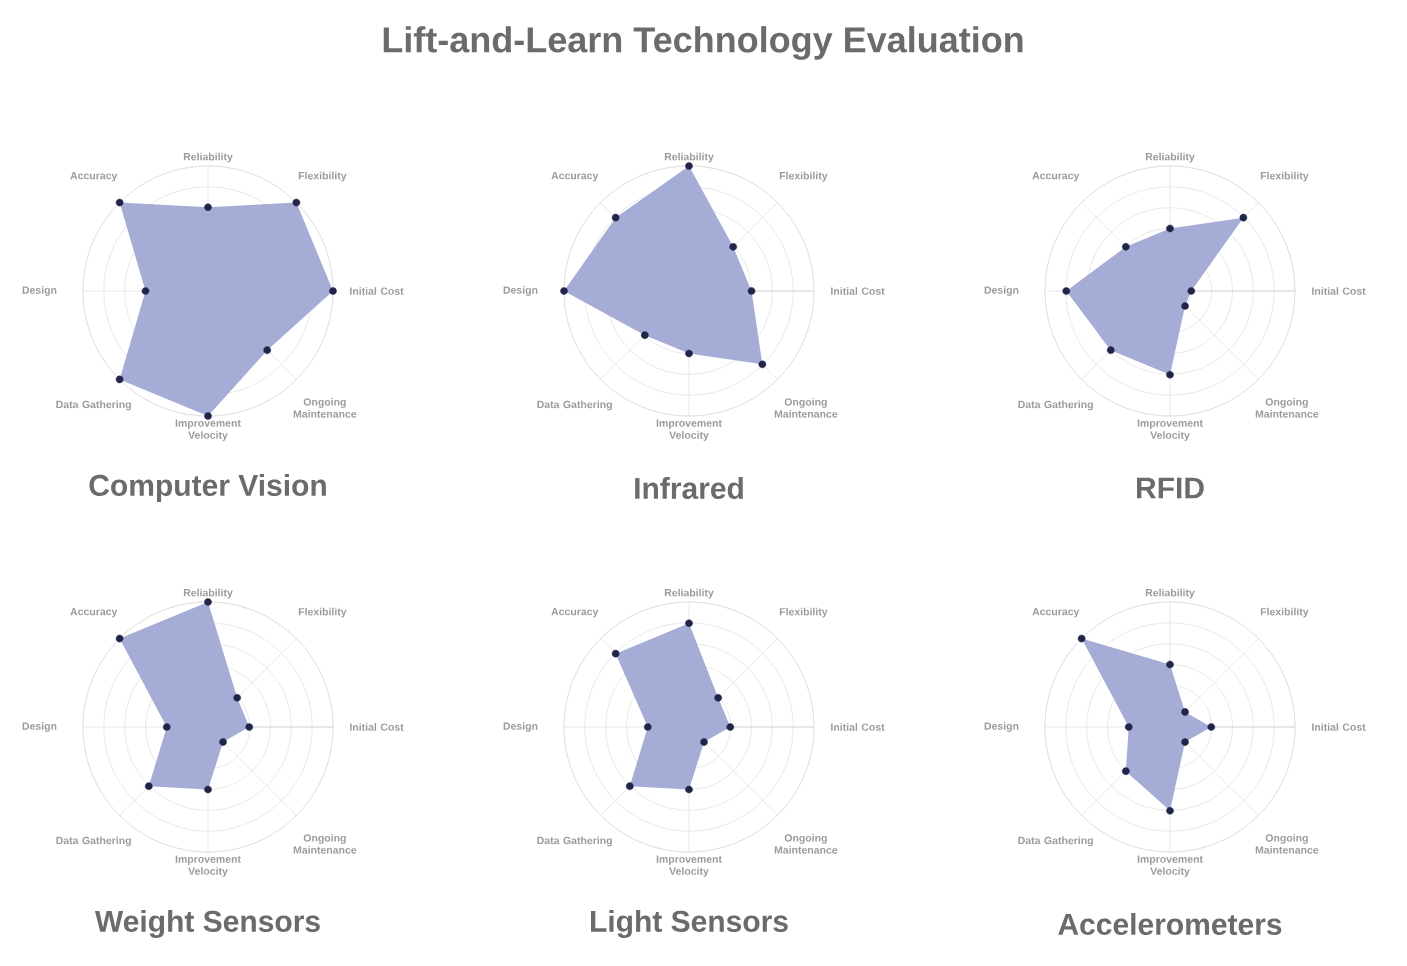  Describe the element at coordinates (689, 924) in the screenshot. I see `text: Light Sensors` at that location.